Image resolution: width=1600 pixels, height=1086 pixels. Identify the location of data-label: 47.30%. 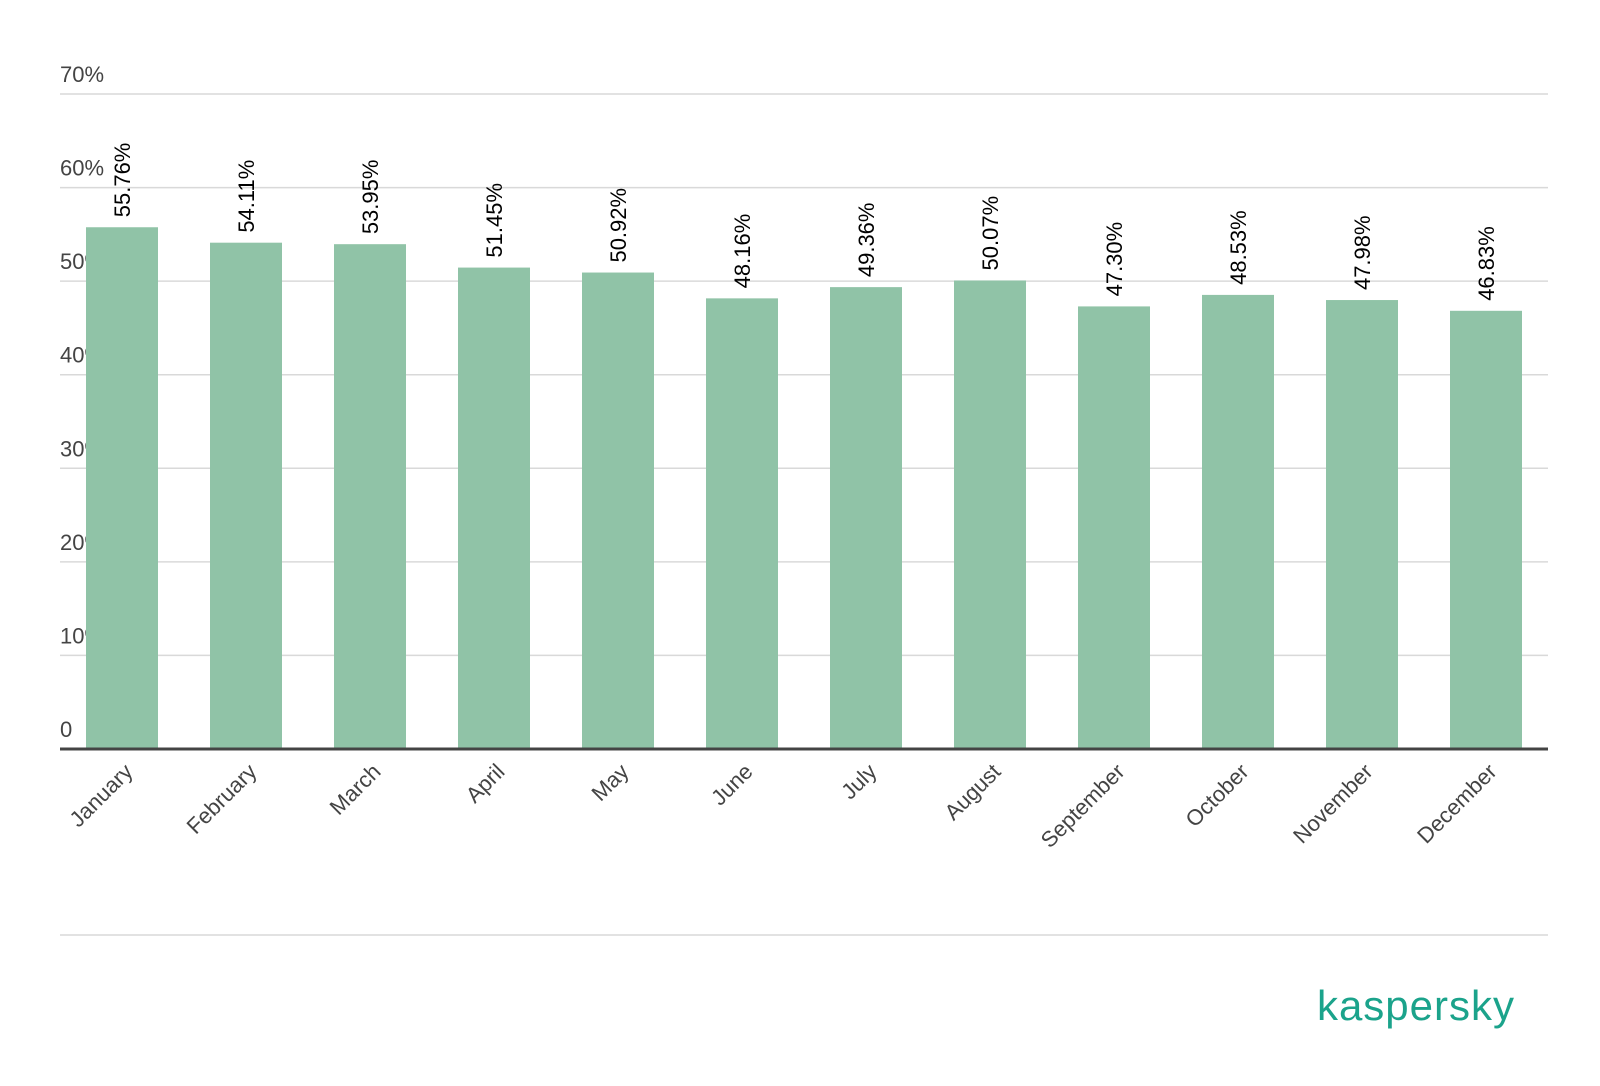
(1114, 259).